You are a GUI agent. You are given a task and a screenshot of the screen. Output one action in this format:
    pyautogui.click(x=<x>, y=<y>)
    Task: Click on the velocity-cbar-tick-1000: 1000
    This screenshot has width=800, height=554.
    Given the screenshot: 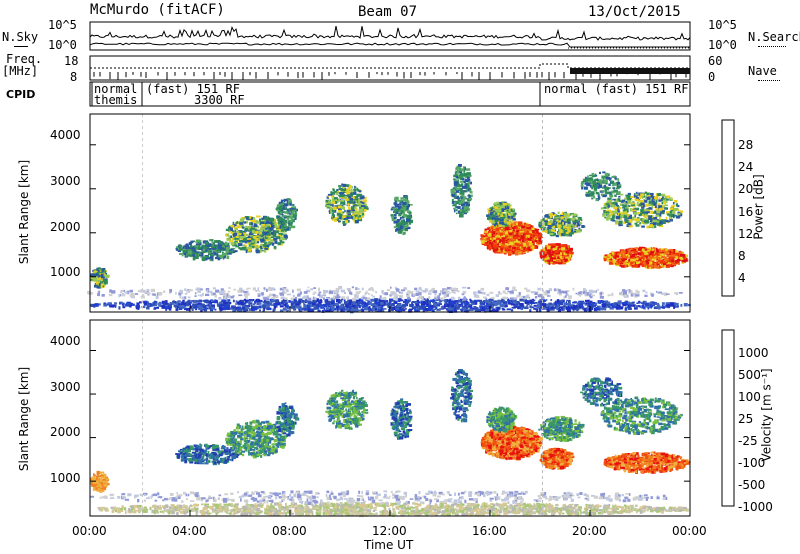 What is the action you would take?
    pyautogui.click(x=753, y=353)
    